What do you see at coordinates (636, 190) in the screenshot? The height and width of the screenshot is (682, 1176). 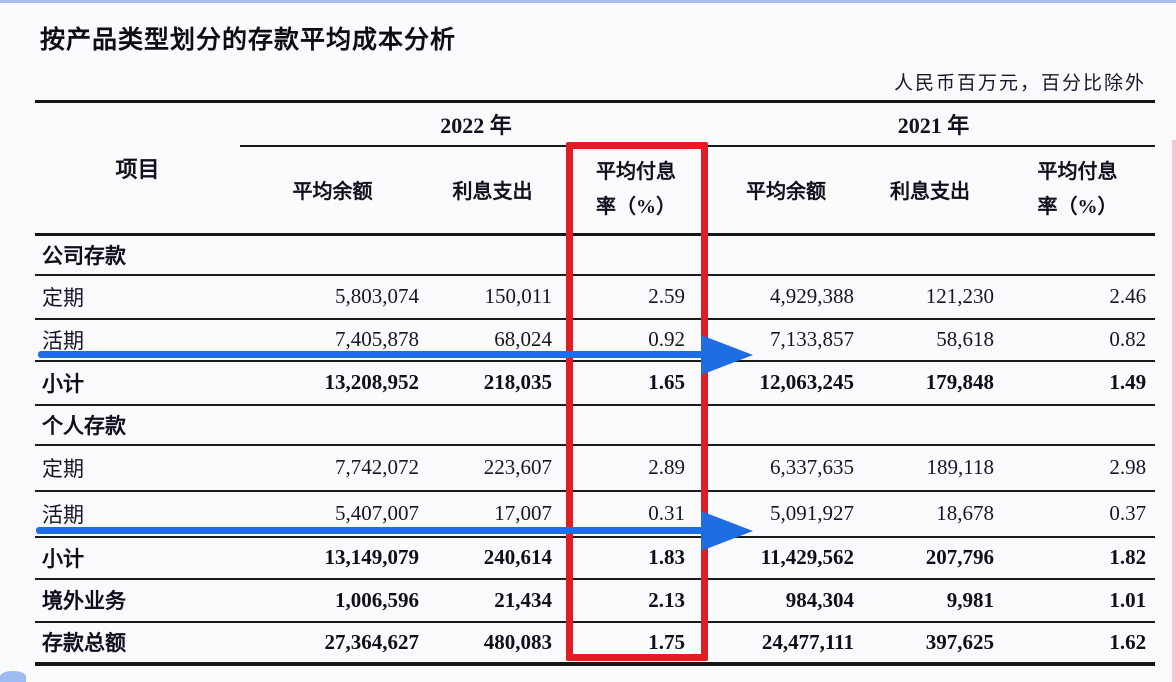 I see `avg-rate-header-2022: 平均付息 率（%）` at bounding box center [636, 190].